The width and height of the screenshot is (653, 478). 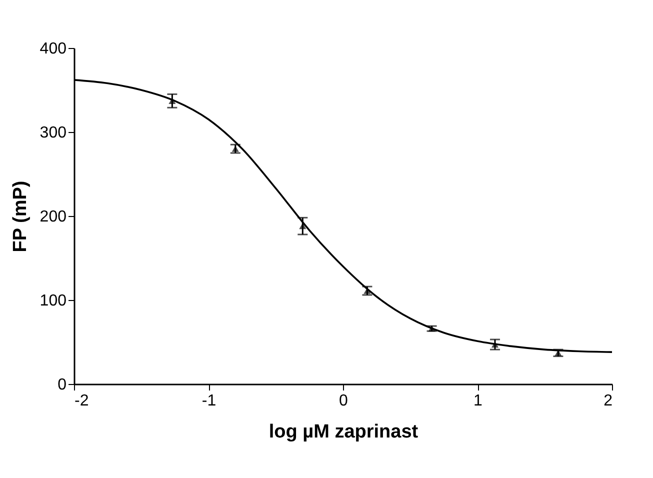 I want to click on x-tick-label: 1, so click(x=478, y=401).